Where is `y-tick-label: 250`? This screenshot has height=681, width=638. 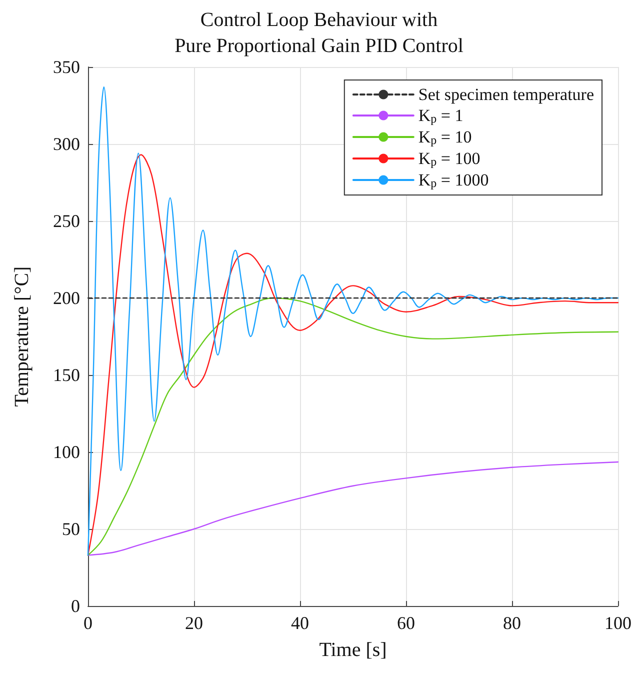
y-tick-label: 250 is located at coordinates (66, 221).